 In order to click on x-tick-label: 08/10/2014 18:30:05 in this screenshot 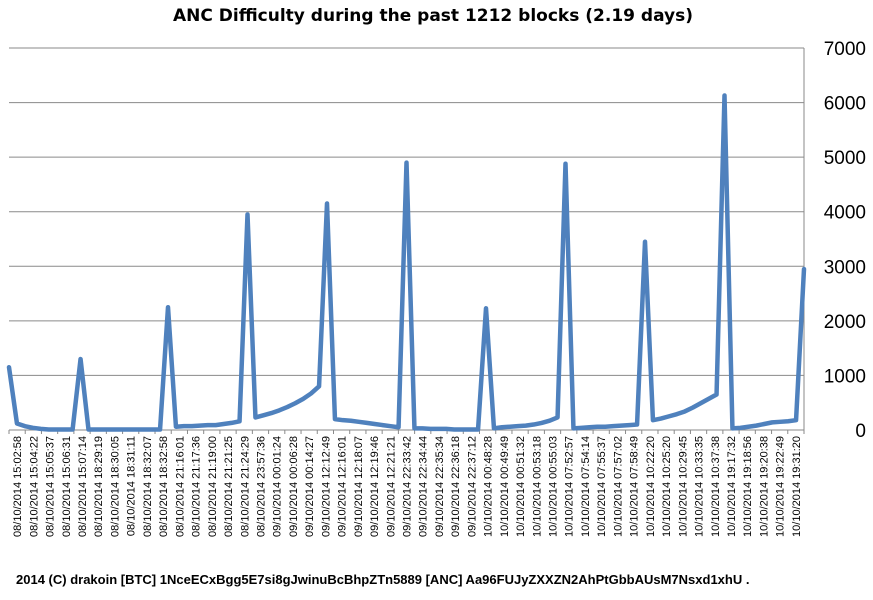, I will do `click(115, 486)`.